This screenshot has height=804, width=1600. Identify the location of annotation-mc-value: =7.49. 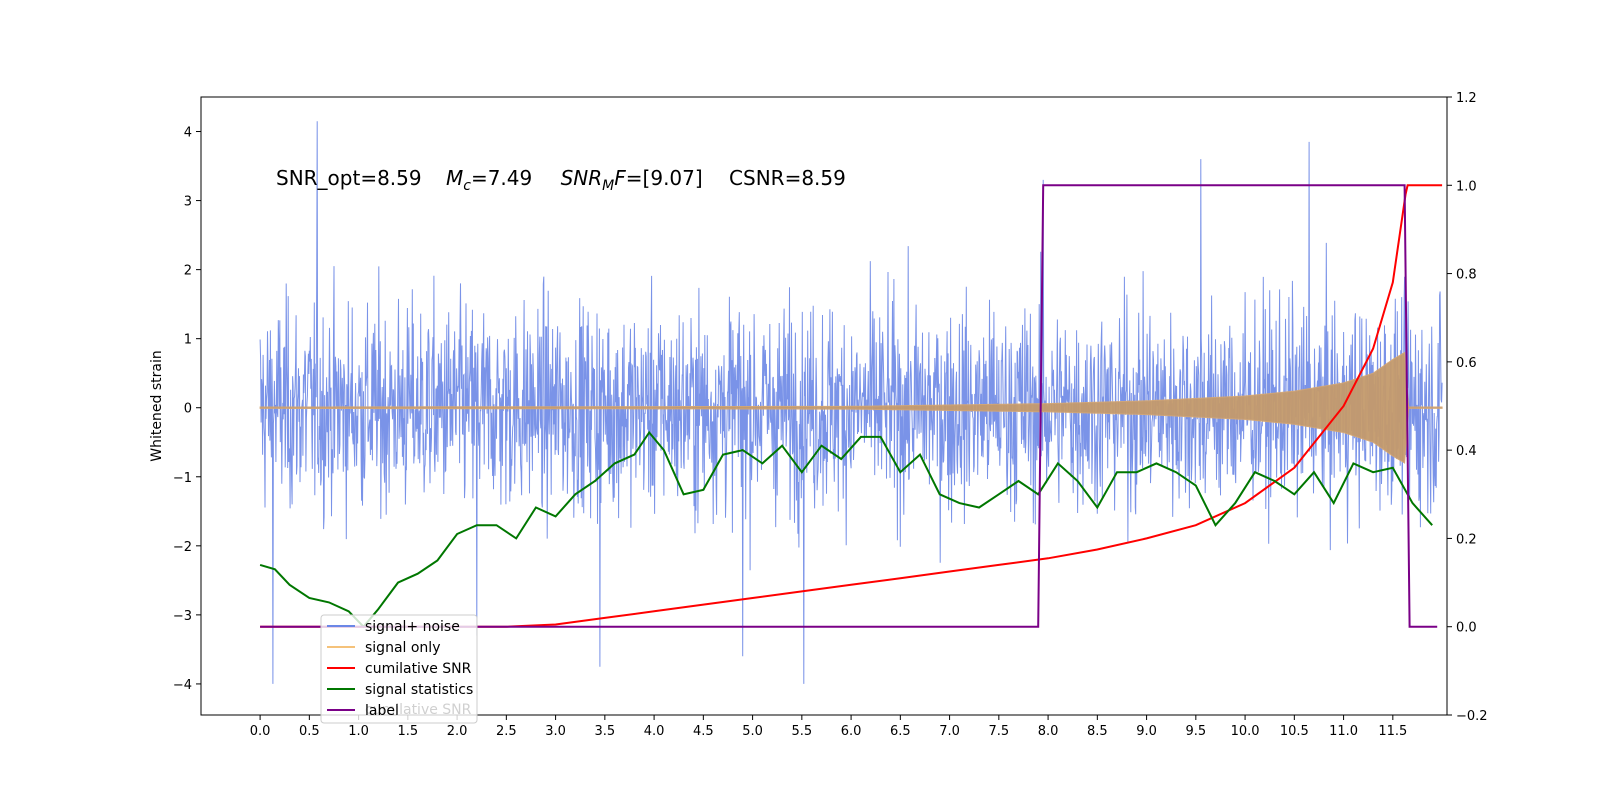
(501, 178).